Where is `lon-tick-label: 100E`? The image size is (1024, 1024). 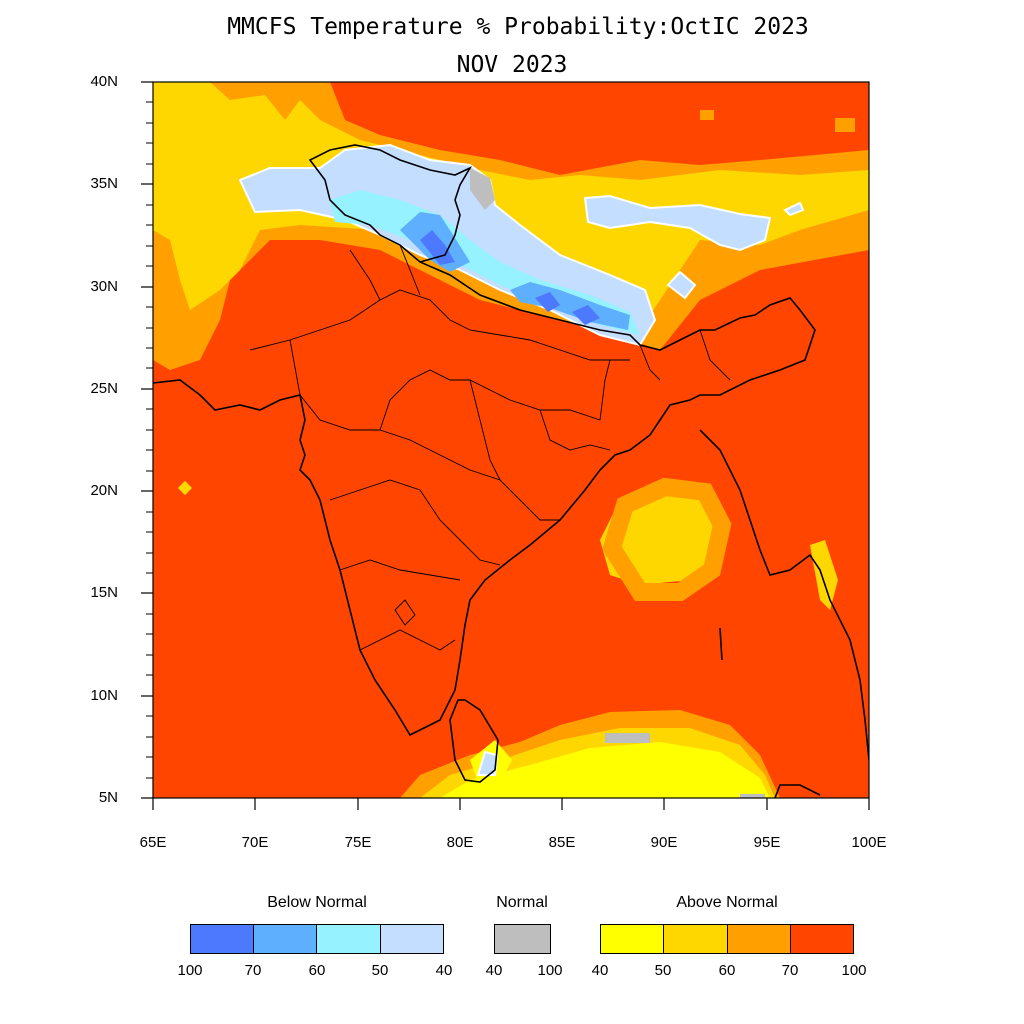
lon-tick-label: 100E is located at coordinates (869, 842).